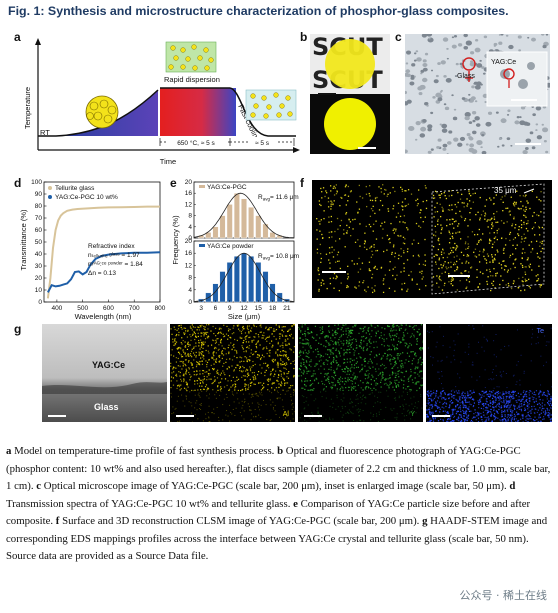 This screenshot has width=558, height=613. I want to click on a-rt-label: RT, so click(45, 132).